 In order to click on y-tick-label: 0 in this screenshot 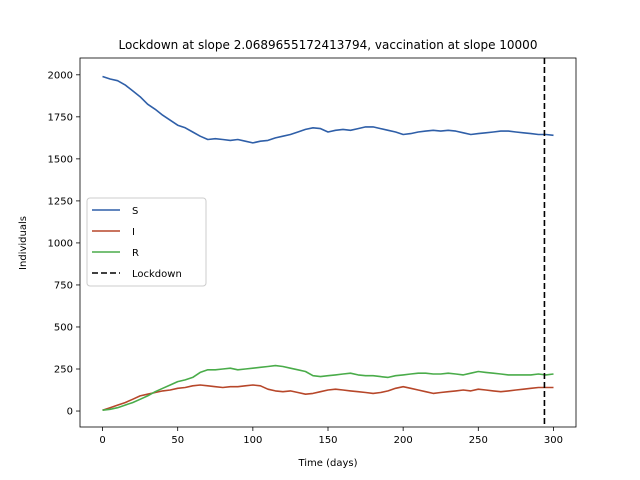, I will do `click(70, 412)`.